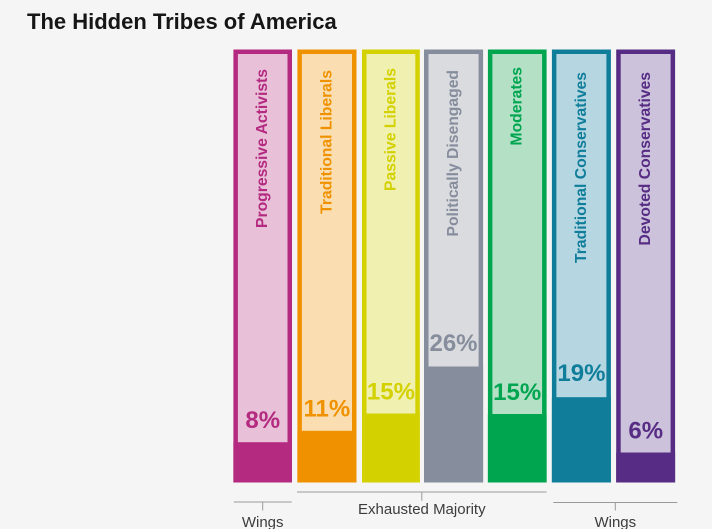 The width and height of the screenshot is (712, 529). What do you see at coordinates (581, 373) in the screenshot?
I see `svg-text: 19%` at bounding box center [581, 373].